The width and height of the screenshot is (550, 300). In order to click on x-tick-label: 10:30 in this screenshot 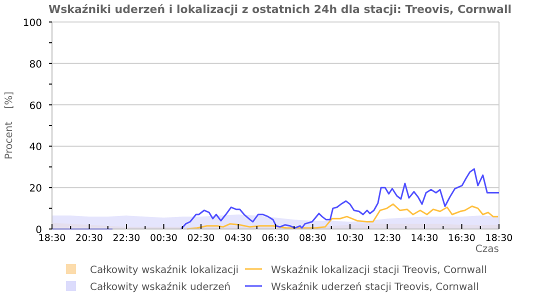, I will do `click(350, 238)`.